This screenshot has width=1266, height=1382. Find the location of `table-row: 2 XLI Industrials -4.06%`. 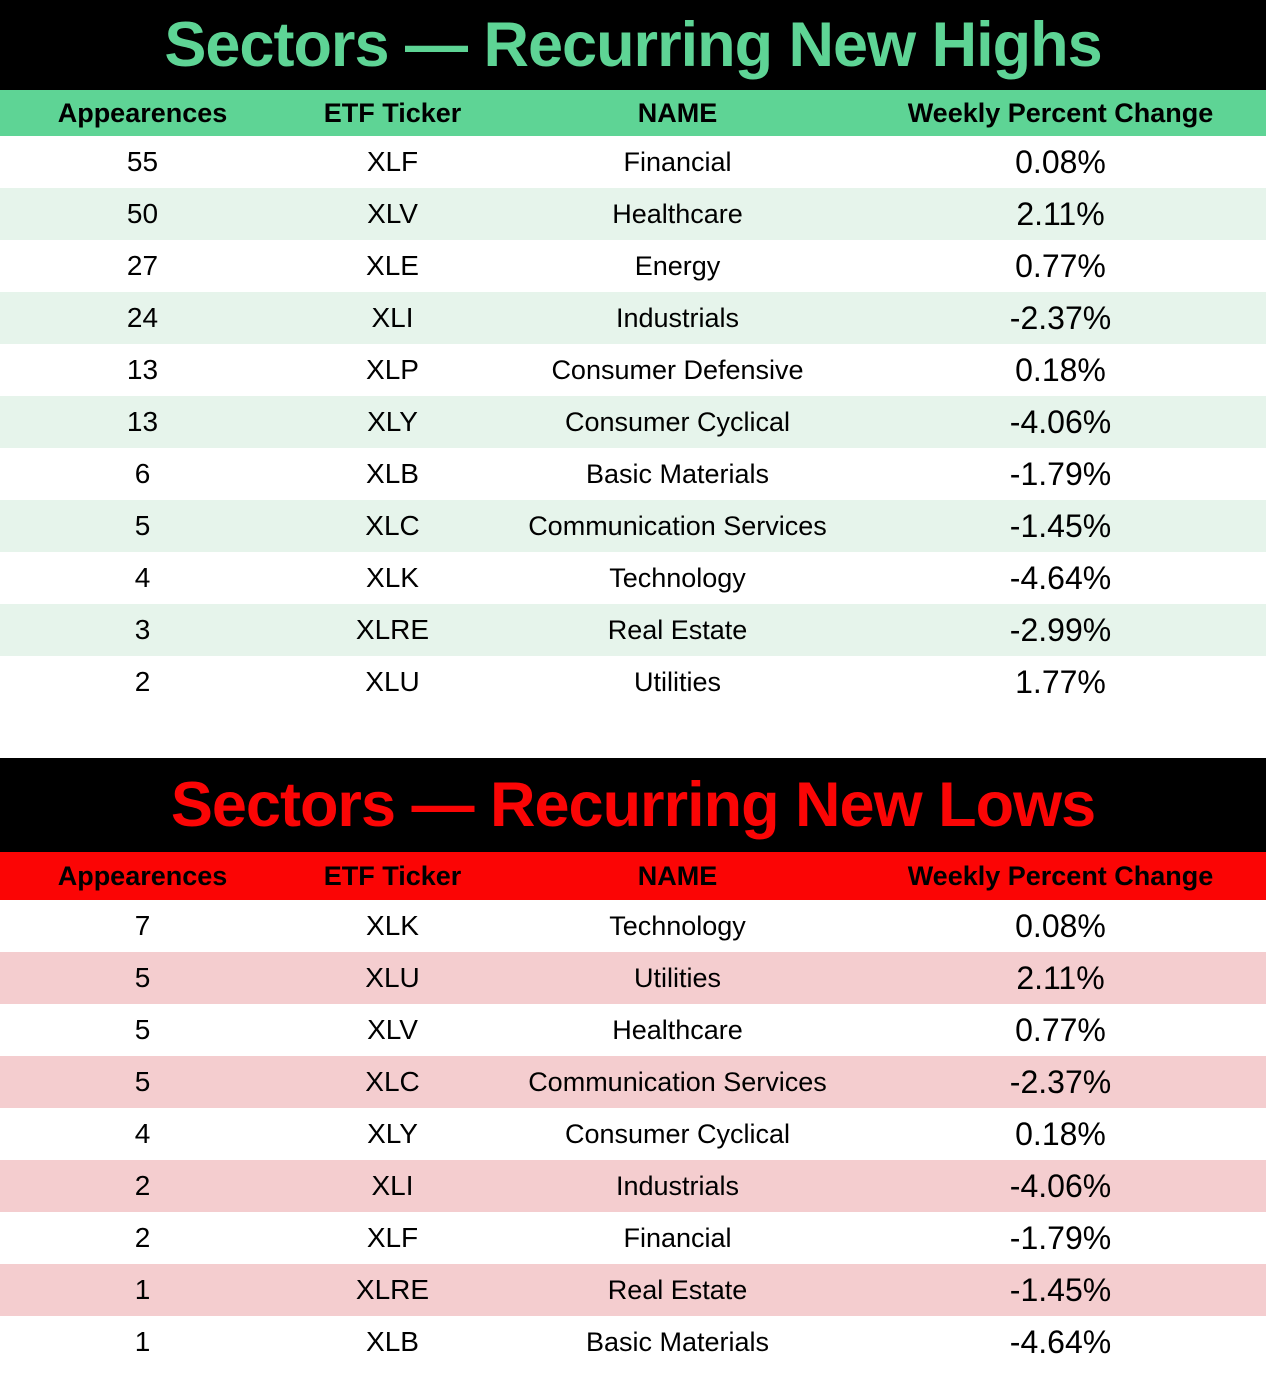

table-row: 2 XLI Industrials -4.06% is located at coordinates (633, 1186).